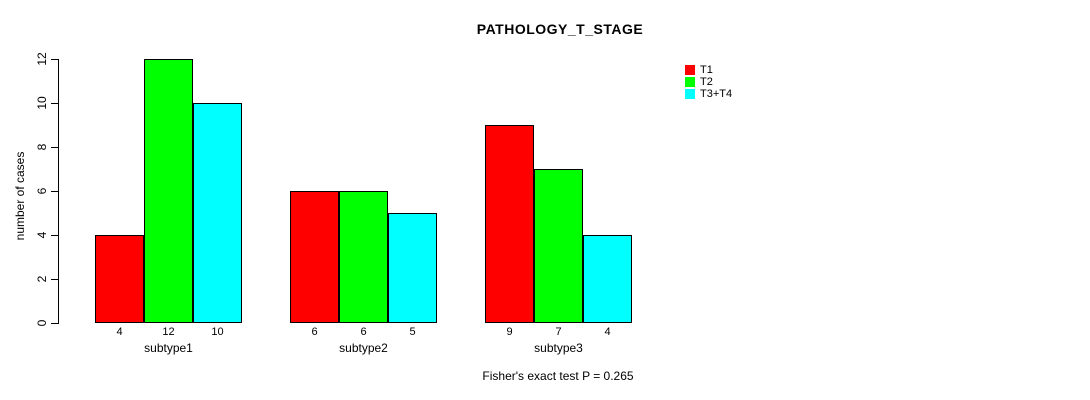 This screenshot has height=400, width=1090. What do you see at coordinates (412, 332) in the screenshot?
I see `bar-value-label: 5` at bounding box center [412, 332].